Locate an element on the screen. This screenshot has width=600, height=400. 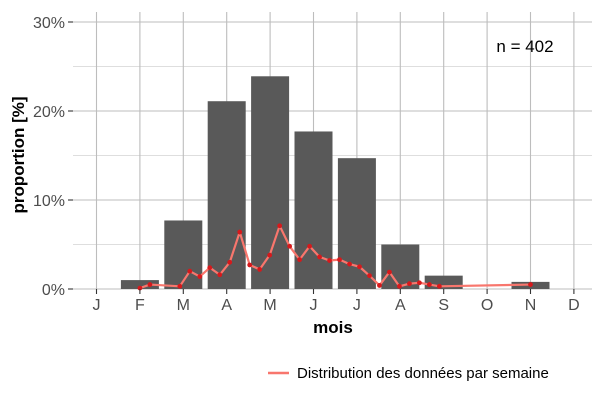
x-tick-label: N is located at coordinates (531, 305).